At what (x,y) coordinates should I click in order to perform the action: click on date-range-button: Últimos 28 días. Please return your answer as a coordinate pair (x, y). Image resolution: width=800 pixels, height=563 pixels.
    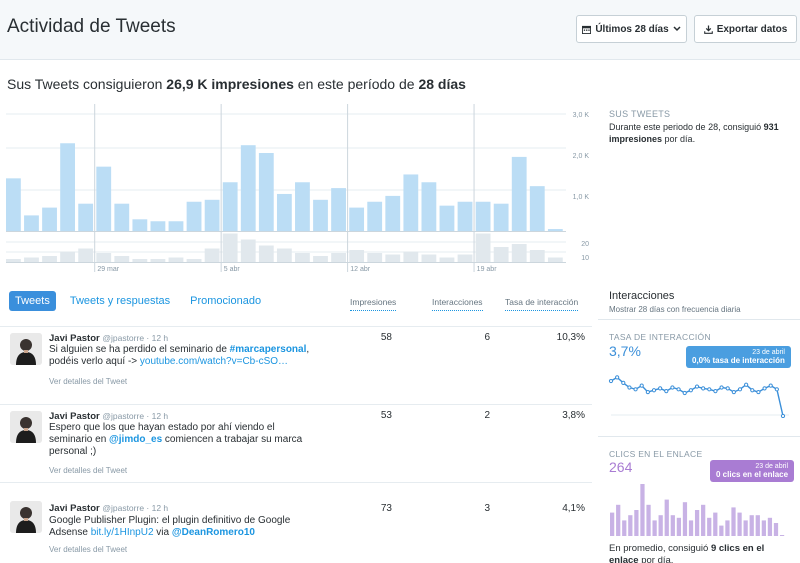
    Looking at the image, I should click on (631, 29).